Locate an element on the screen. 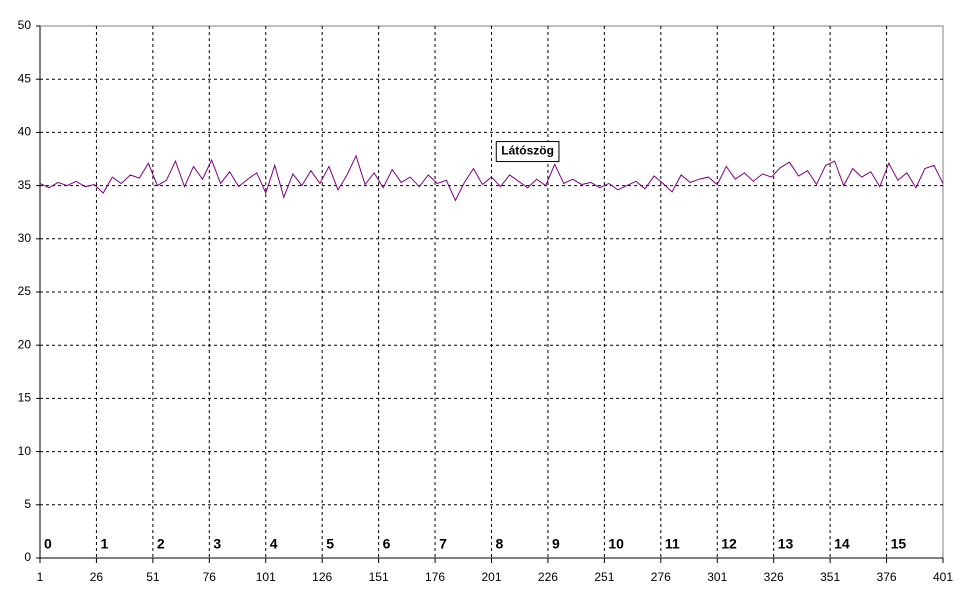  y-tick-label: 20 is located at coordinates (25, 344).